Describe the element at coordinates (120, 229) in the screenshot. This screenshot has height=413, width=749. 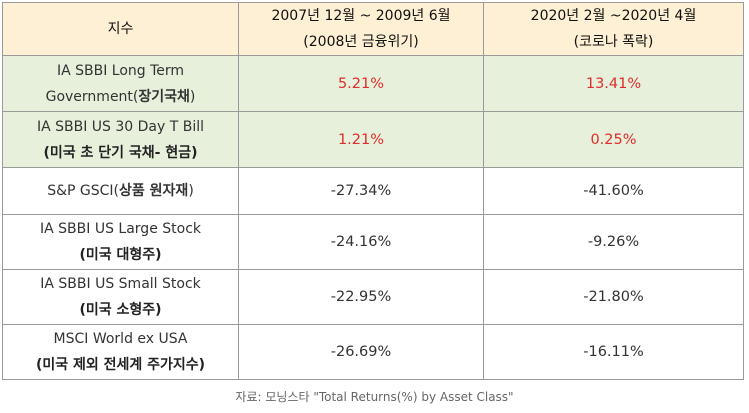
I see `index-name: IA SBBI US Large Stock` at that location.